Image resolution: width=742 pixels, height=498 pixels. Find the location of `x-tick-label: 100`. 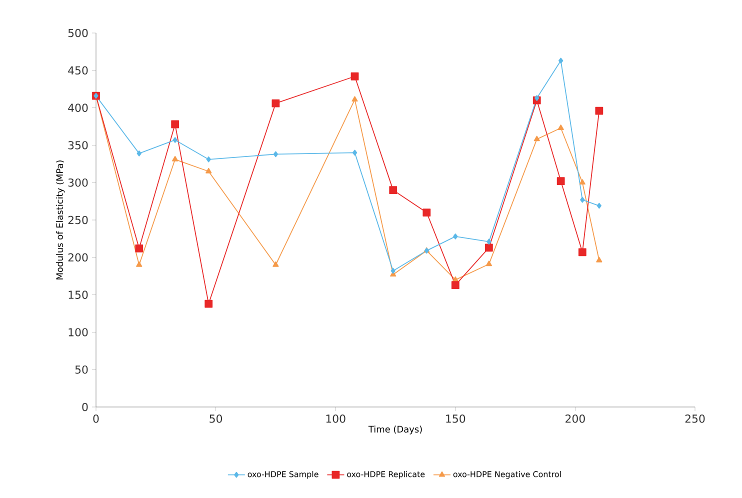

x-tick-label: 100 is located at coordinates (336, 418).